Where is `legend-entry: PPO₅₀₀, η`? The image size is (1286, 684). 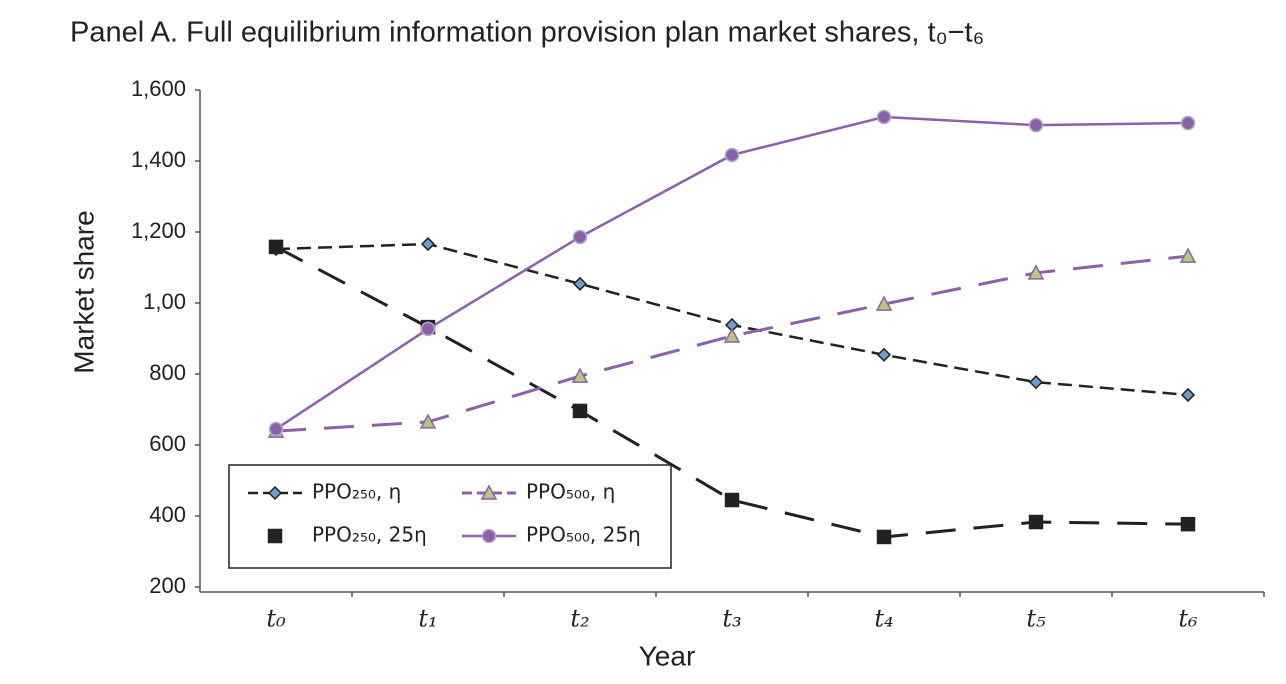
legend-entry: PPO₅₀₀, η is located at coordinates (538, 492).